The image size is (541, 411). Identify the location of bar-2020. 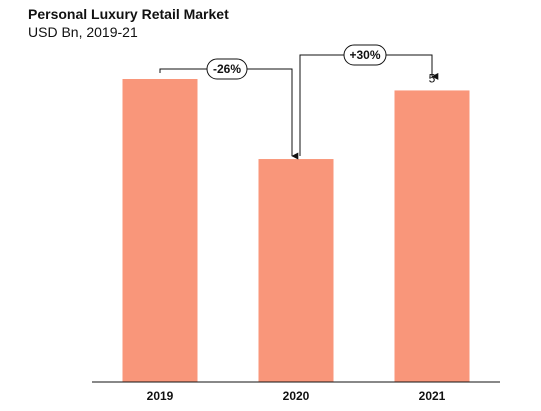
(296, 270).